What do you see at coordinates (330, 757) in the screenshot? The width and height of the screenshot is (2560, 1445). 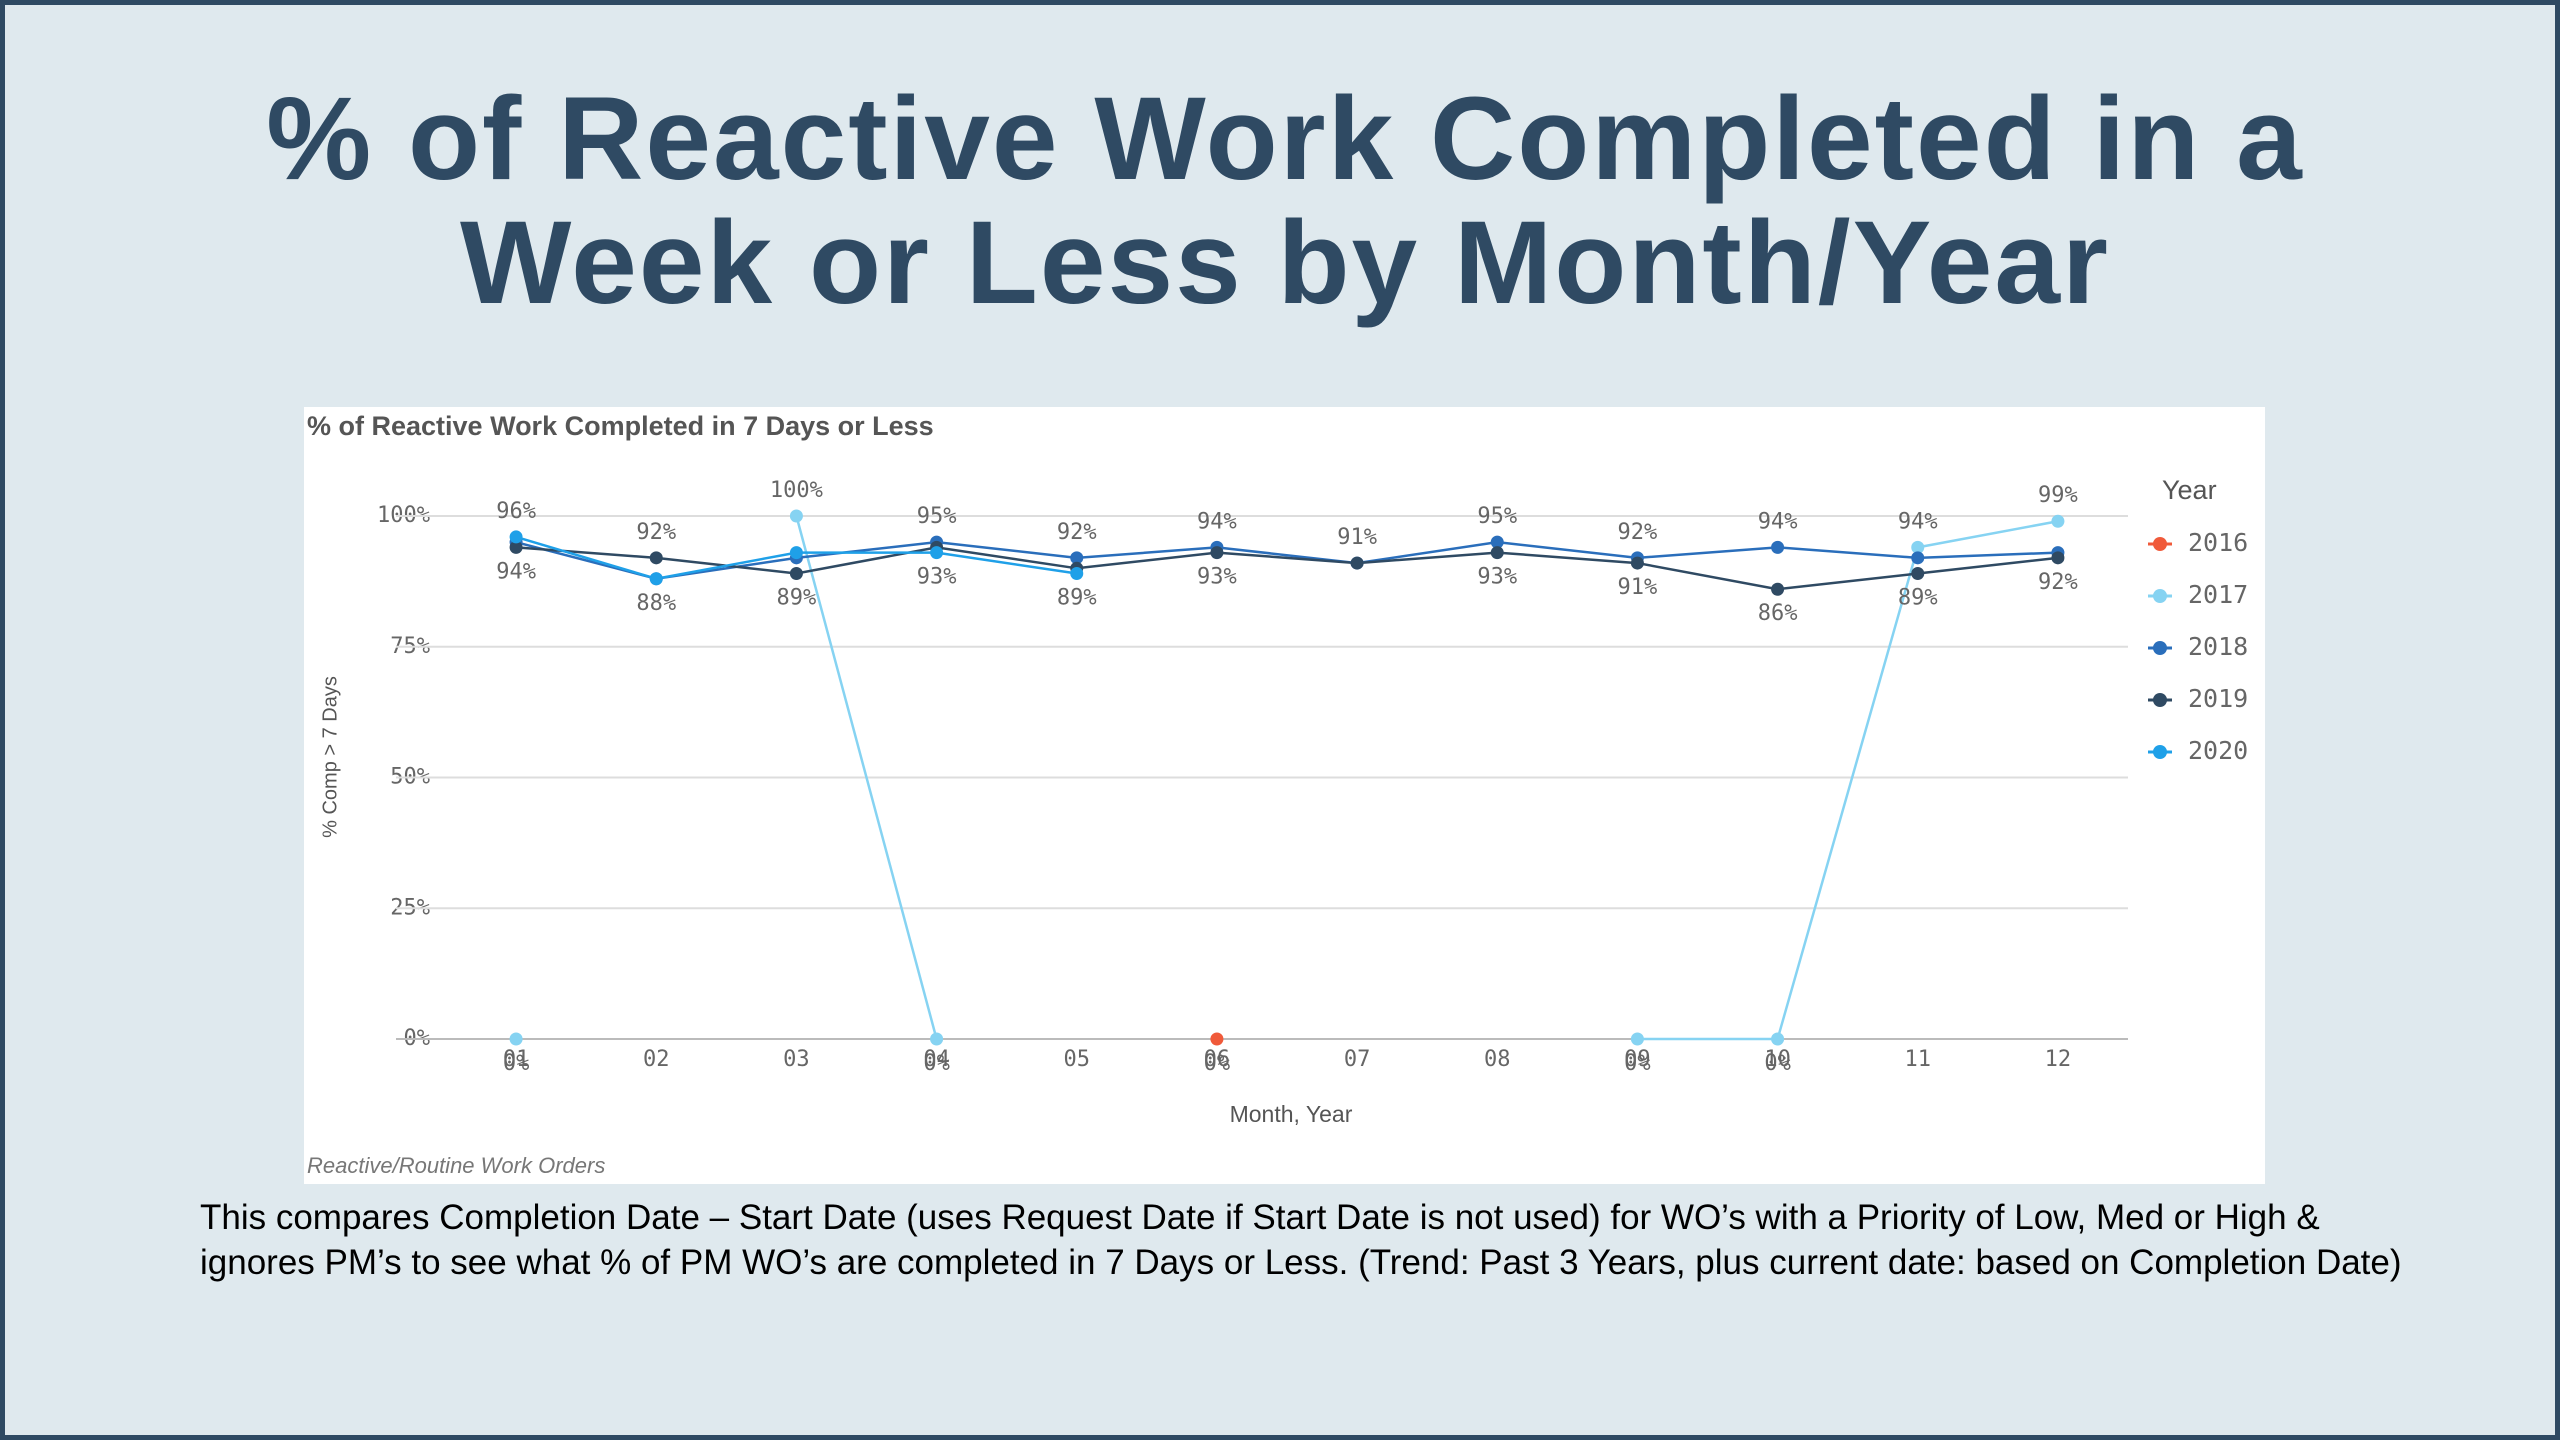 I see `y-axis-label: % Comp > 7 Days` at bounding box center [330, 757].